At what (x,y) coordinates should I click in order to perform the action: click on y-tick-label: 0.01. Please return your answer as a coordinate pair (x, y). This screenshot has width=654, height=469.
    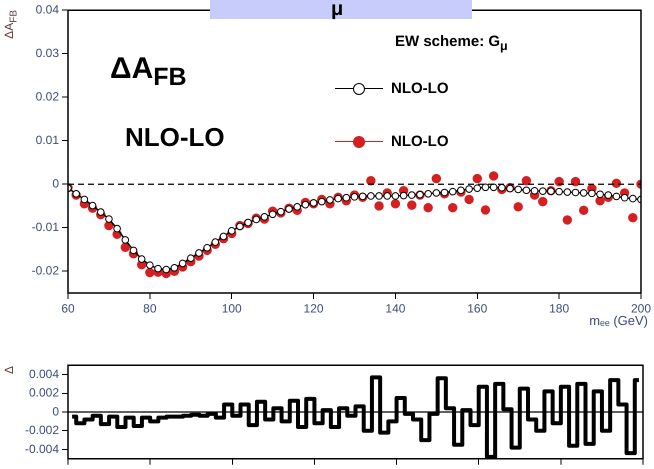
    Looking at the image, I should click on (48, 140).